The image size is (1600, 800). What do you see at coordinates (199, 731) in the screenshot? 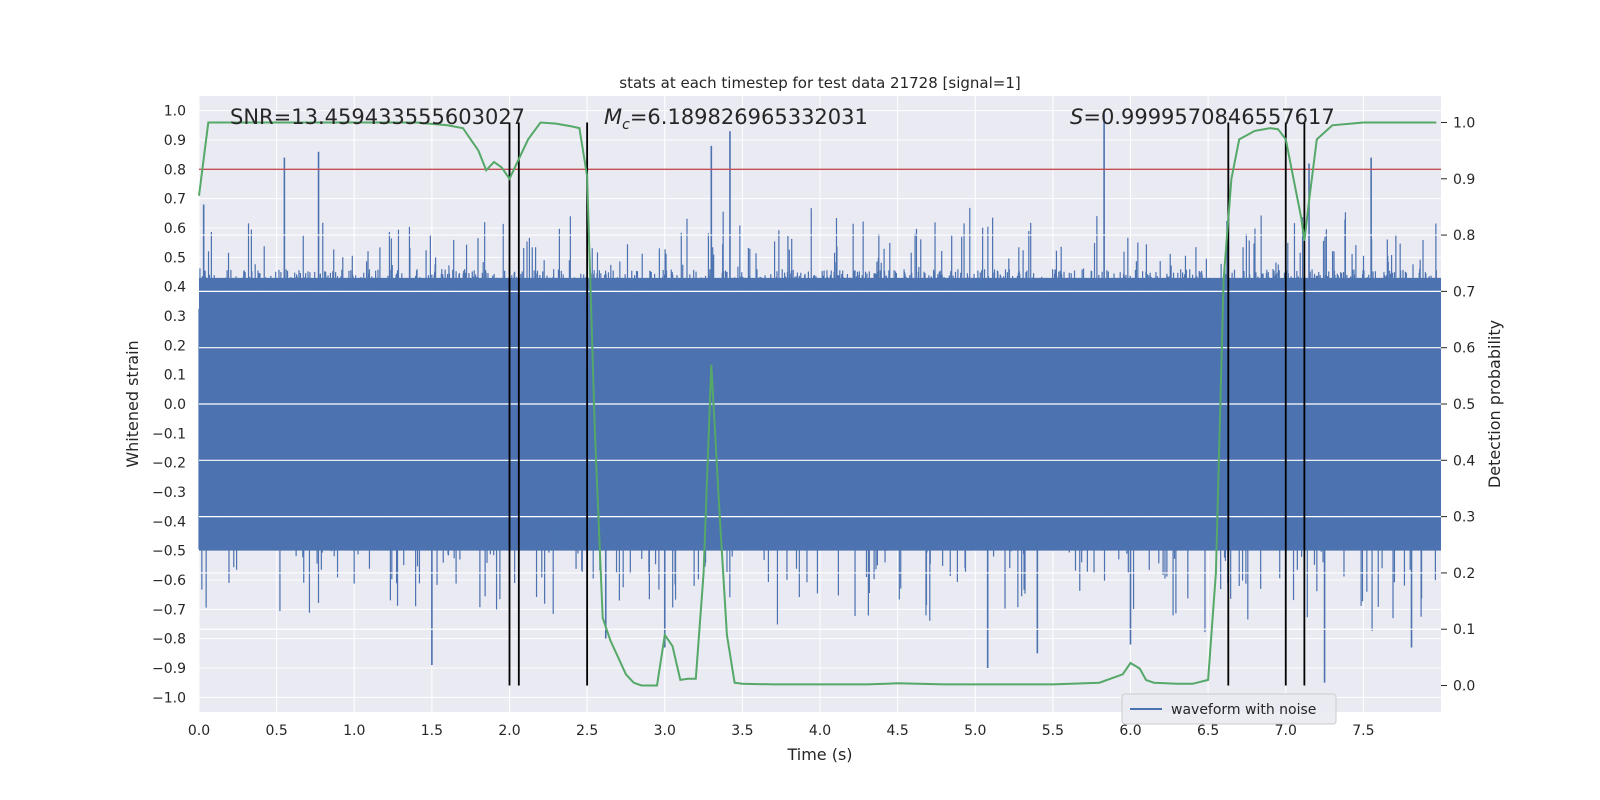
I see `x-tick-label: 0.0` at bounding box center [199, 731].